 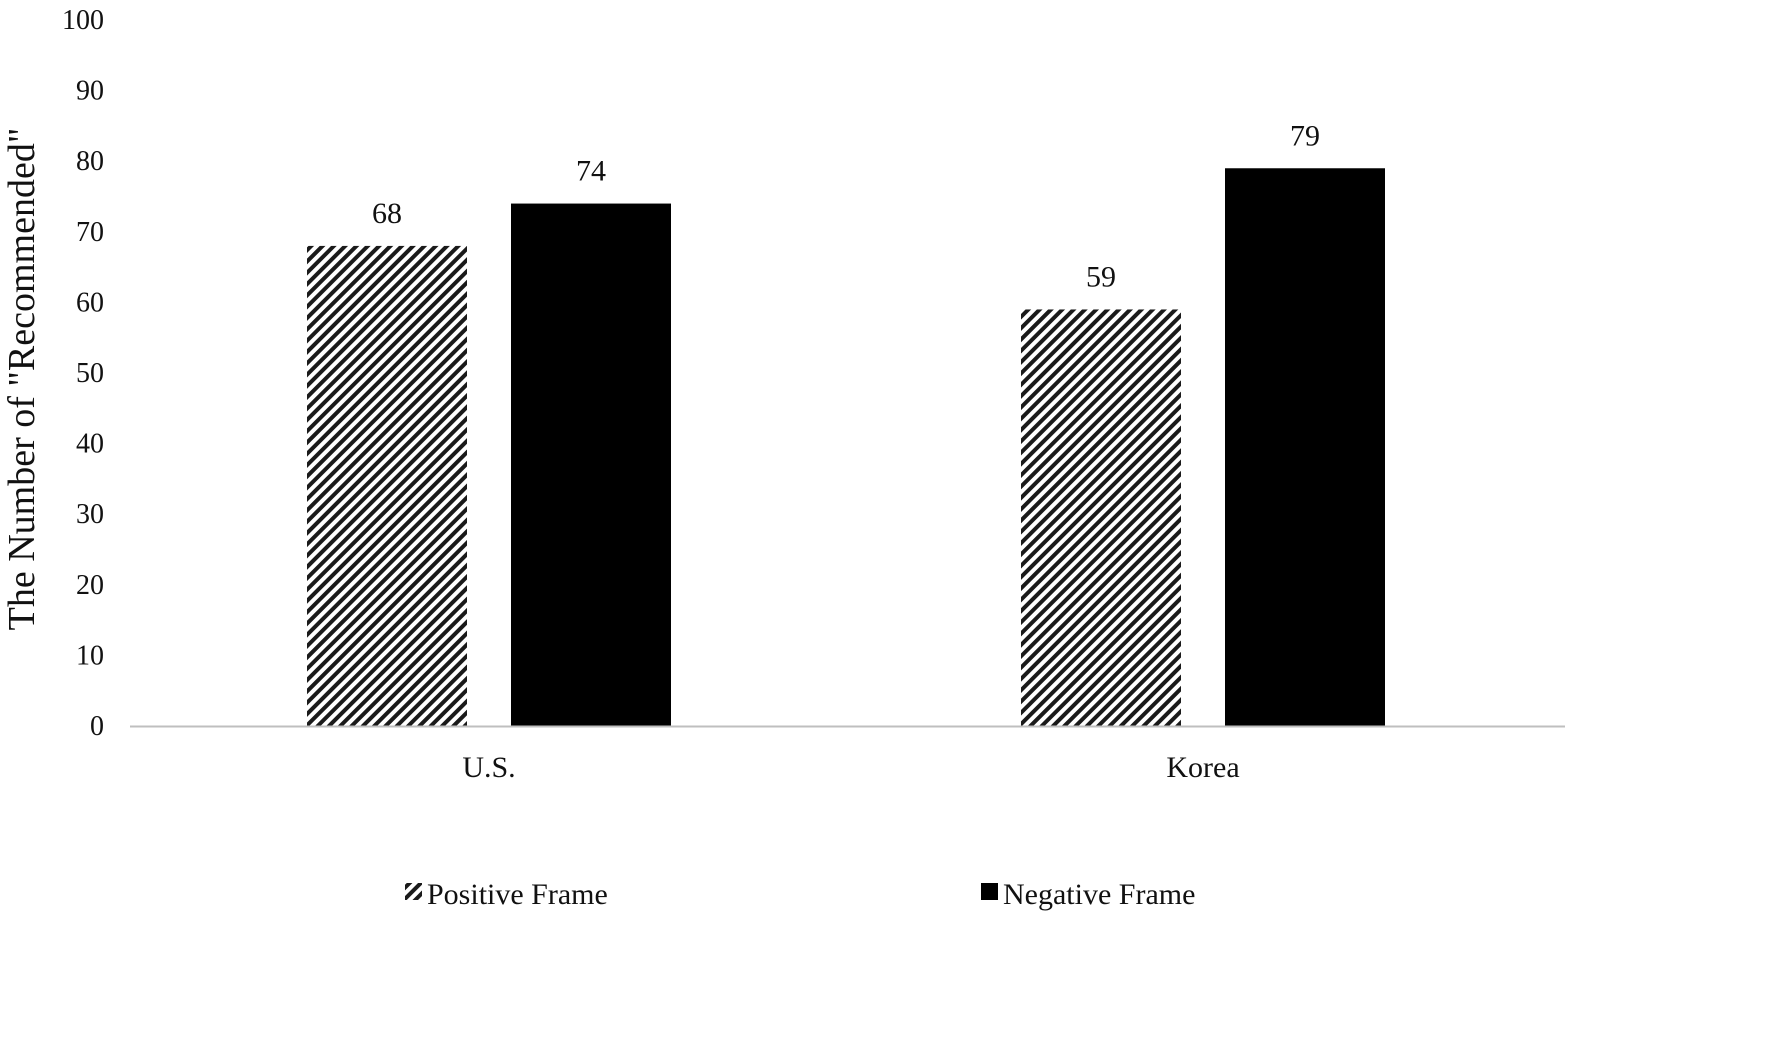 What do you see at coordinates (97, 726) in the screenshot?
I see `y-tick-label: 0` at bounding box center [97, 726].